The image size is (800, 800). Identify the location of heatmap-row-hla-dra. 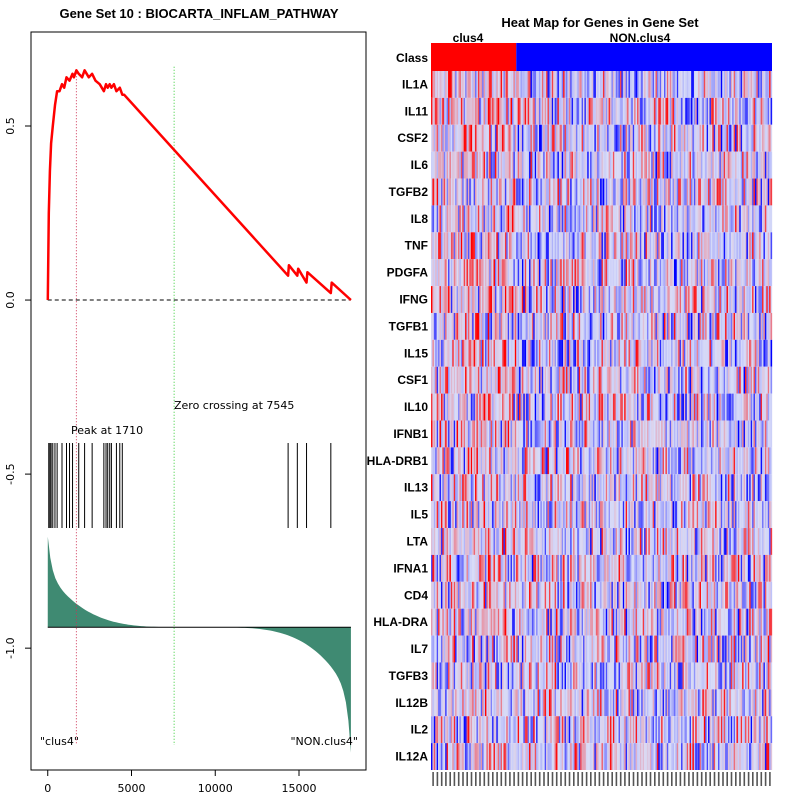
(602, 622).